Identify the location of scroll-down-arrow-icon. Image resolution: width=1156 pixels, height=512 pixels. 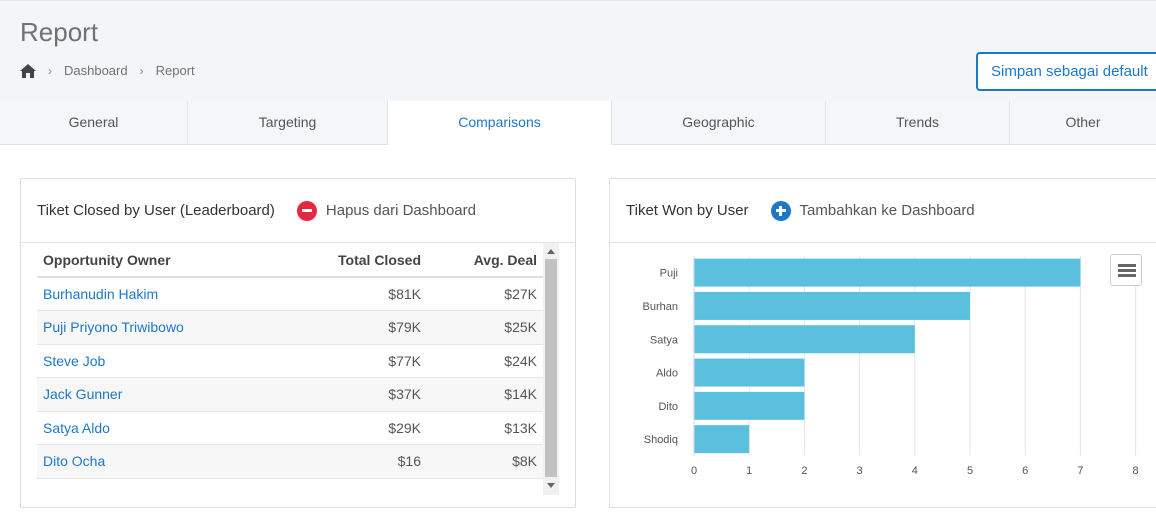
(551, 486).